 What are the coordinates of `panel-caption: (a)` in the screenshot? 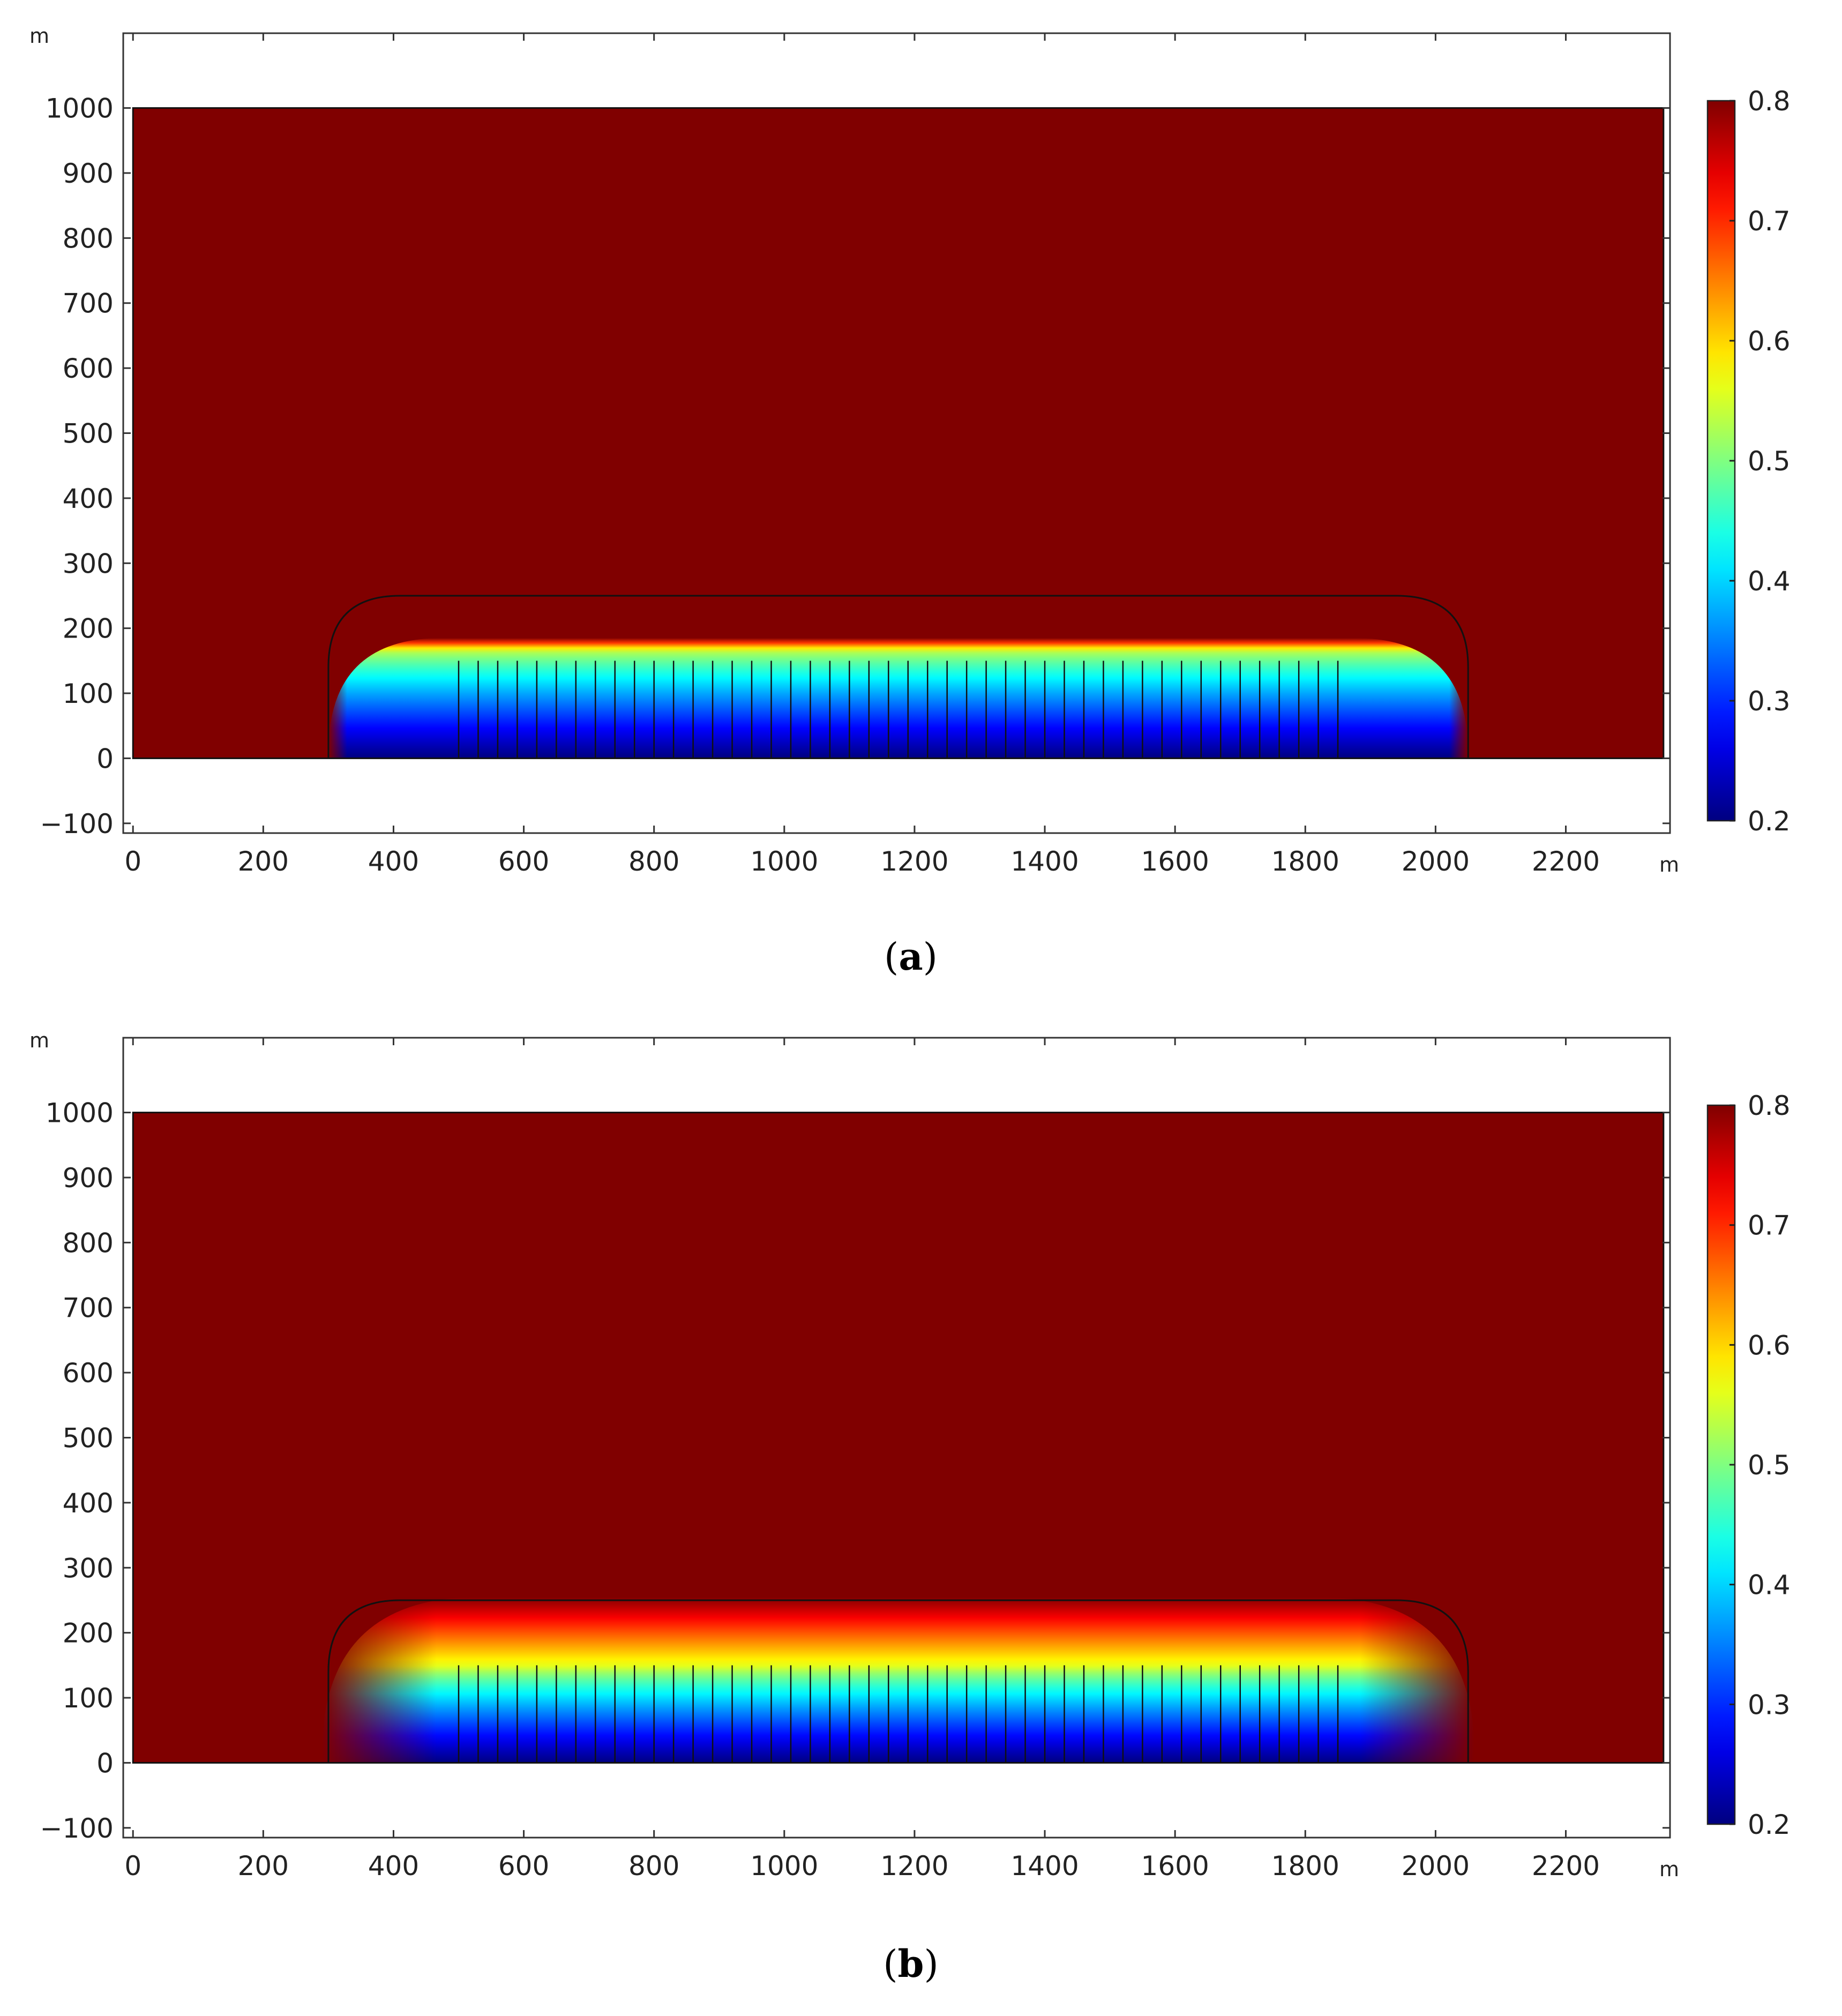 It's located at (911, 956).